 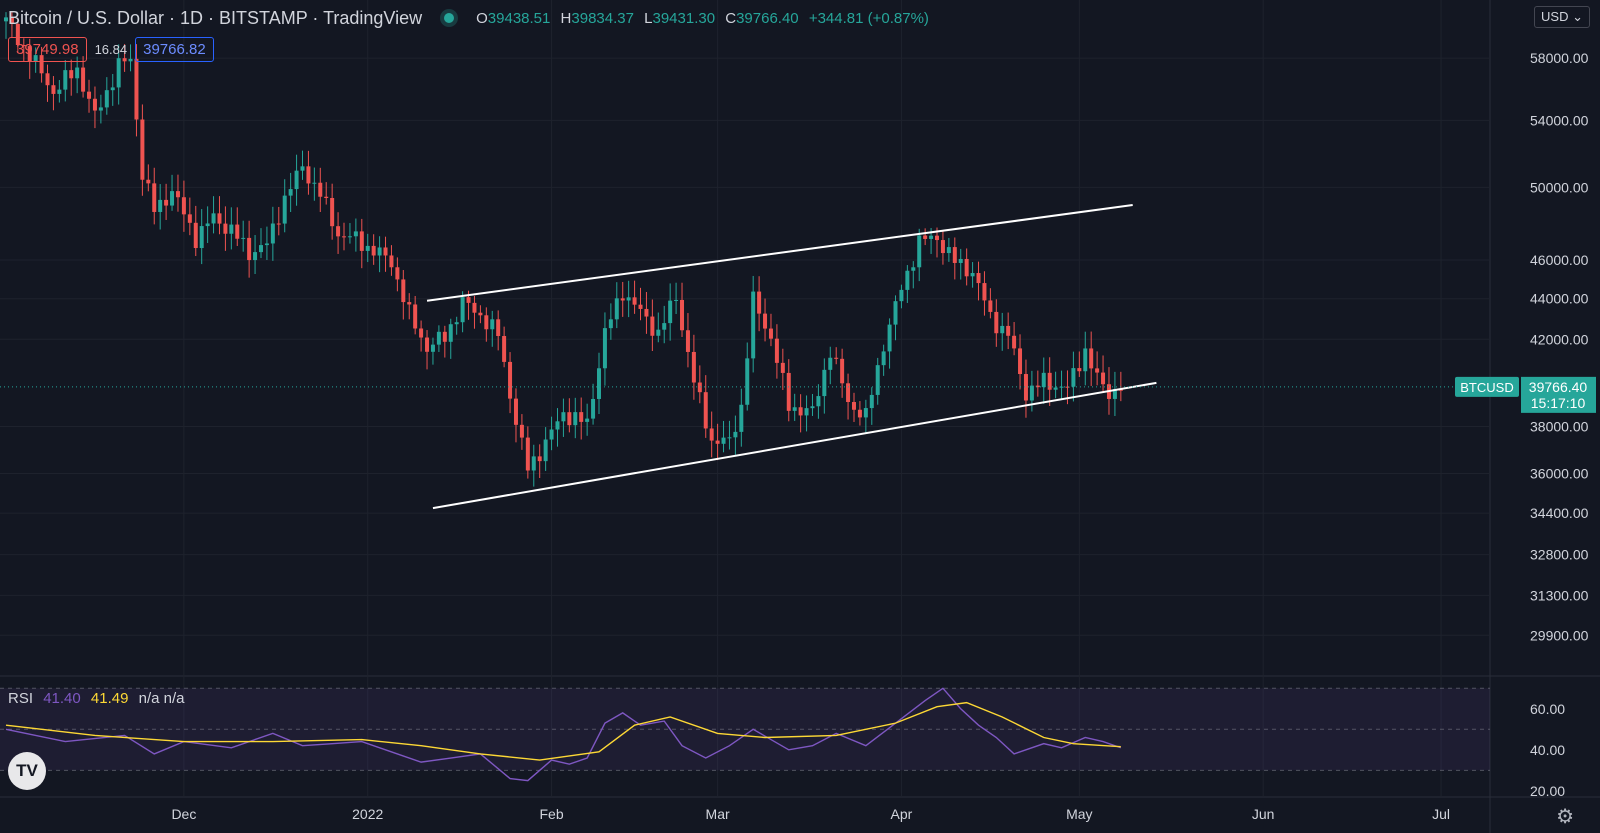 I want to click on rsi-ma-value: 41.49, so click(x=109, y=698).